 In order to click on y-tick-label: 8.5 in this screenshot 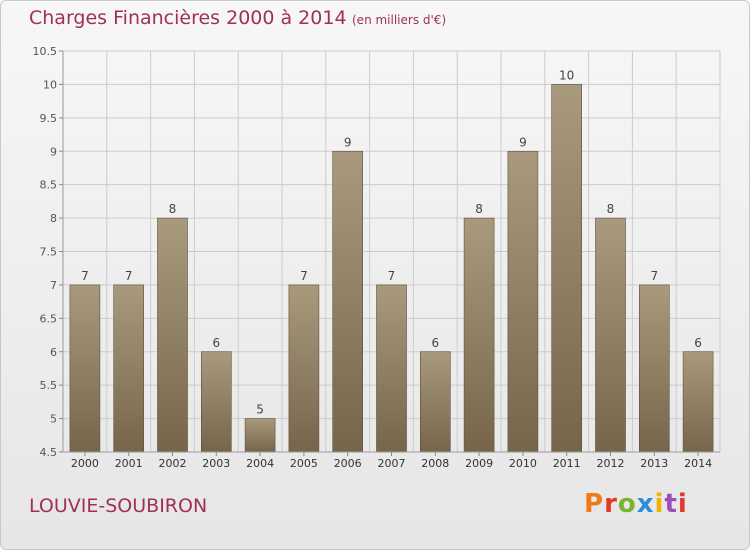, I will do `click(49, 185)`.